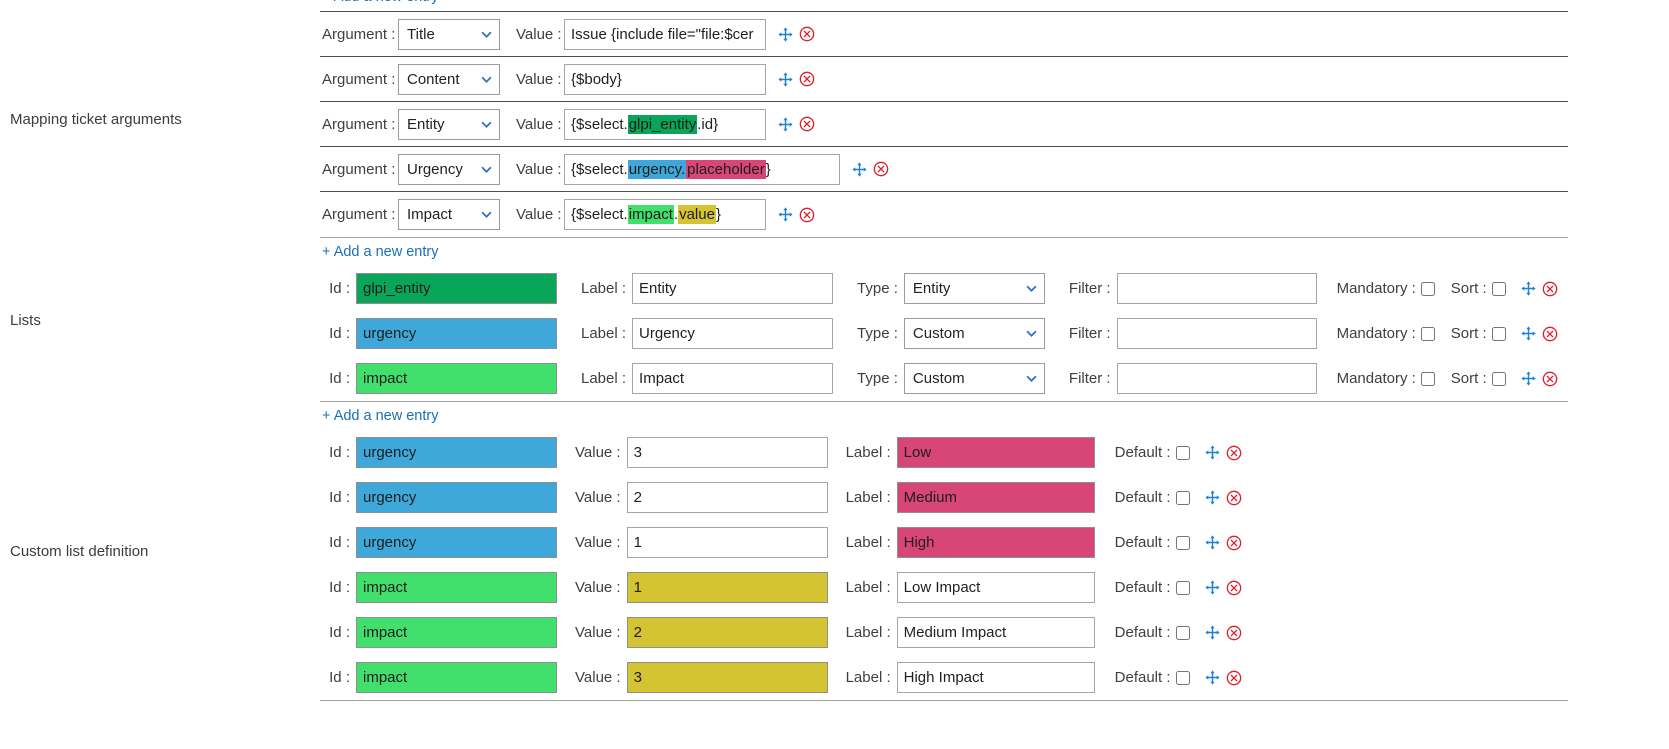 This screenshot has height=749, width=1669. Describe the element at coordinates (665, 124) in the screenshot. I see `value-input: {$select. glpi_entity .id}` at that location.